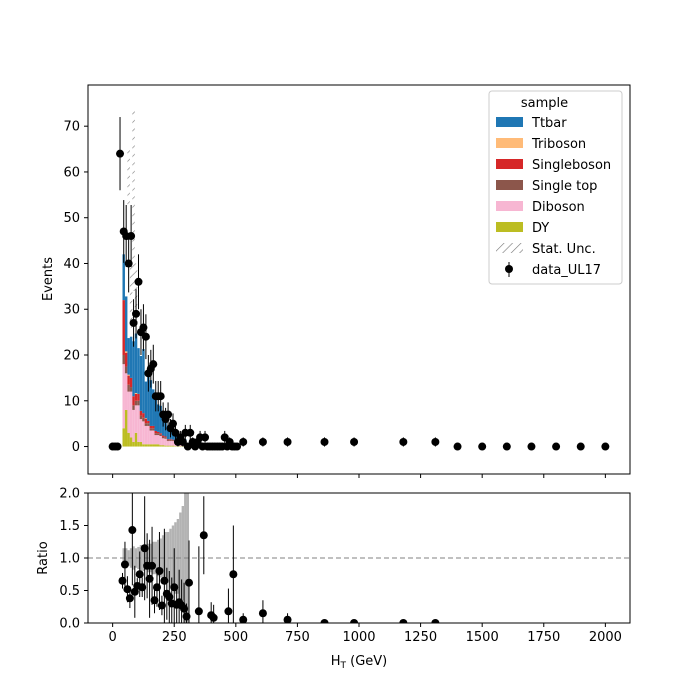 This screenshot has height=700, width=700. Describe the element at coordinates (48, 279) in the screenshot. I see `y-axis-label-events: Events` at that location.